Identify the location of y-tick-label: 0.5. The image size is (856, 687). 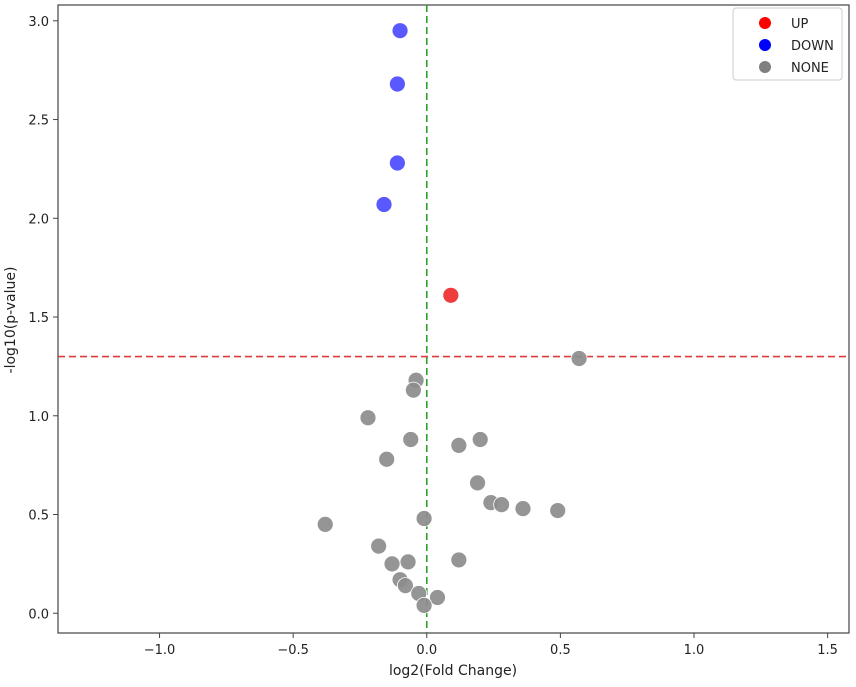
(38, 516).